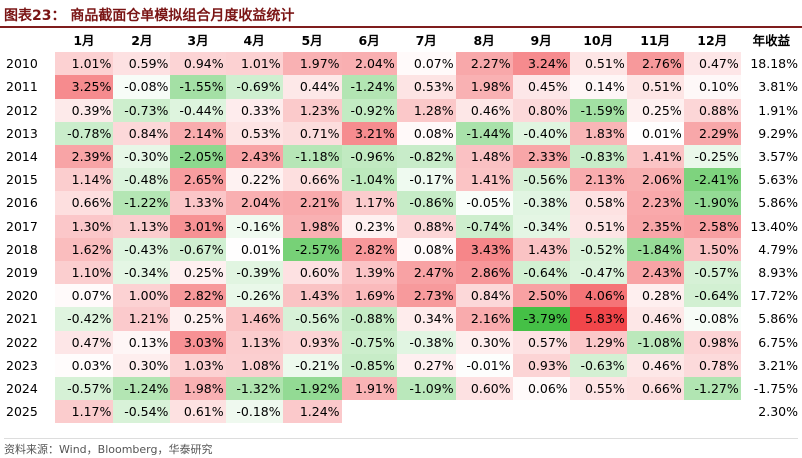 This screenshot has width=802, height=458. I want to click on return-cell: 2.73%, so click(426, 296).